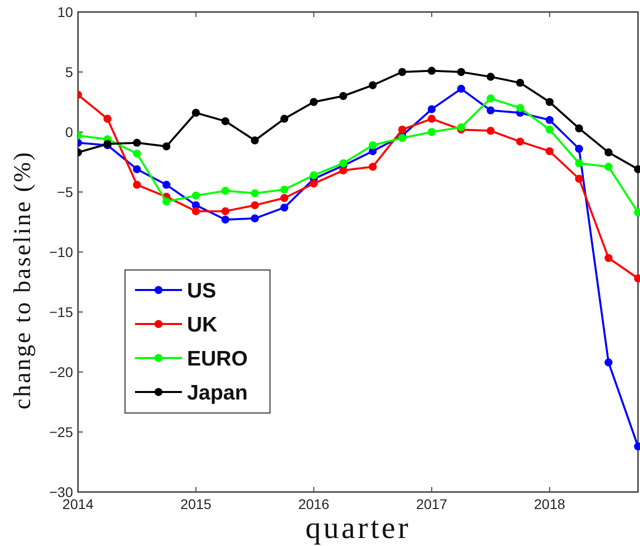 This screenshot has height=546, width=640. Describe the element at coordinates (69, 72) in the screenshot. I see `y-tick-label: 5` at that location.